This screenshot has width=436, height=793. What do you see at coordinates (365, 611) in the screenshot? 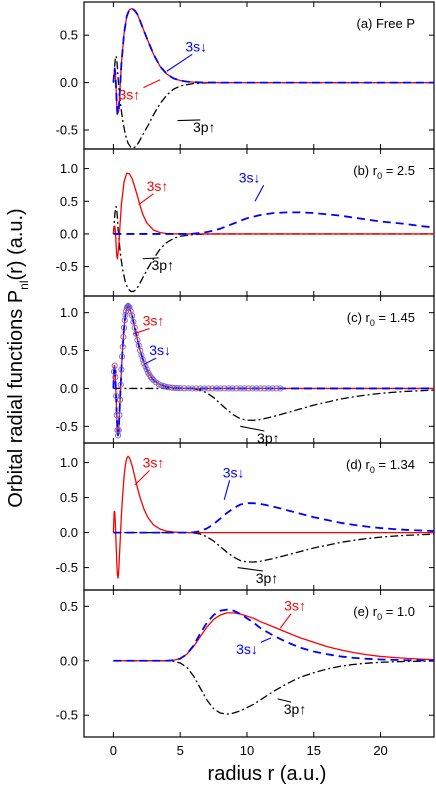
I see `panel-label-main: (e) r` at bounding box center [365, 611].